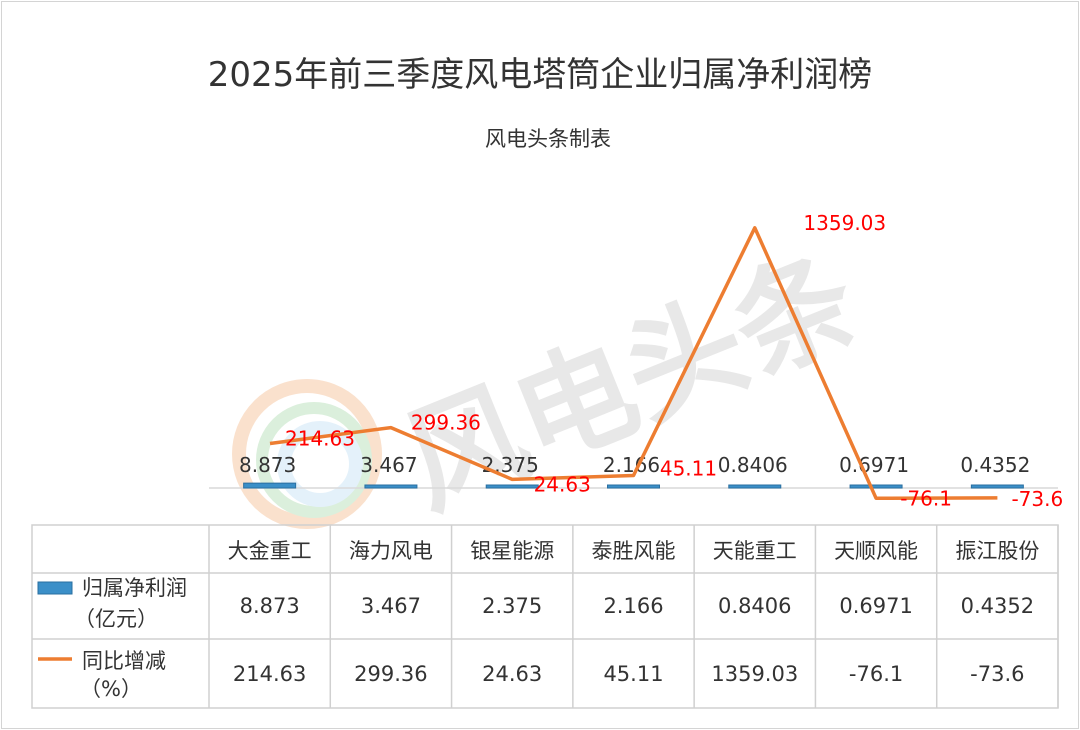 The image size is (1080, 730). Describe the element at coordinates (116, 619) in the screenshot. I see `legend-label: （亿元）` at that location.